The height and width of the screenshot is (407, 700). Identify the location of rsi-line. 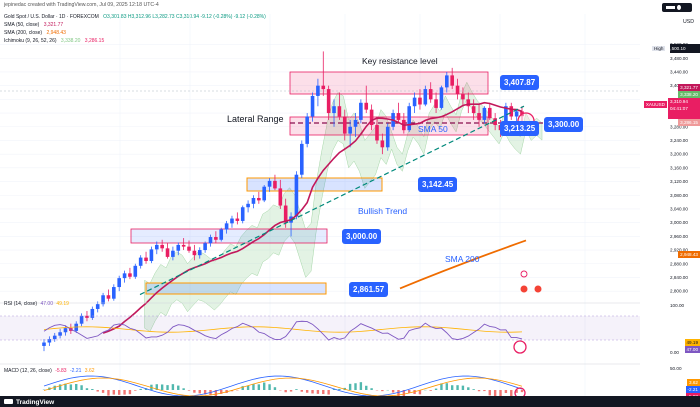
(283, 330).